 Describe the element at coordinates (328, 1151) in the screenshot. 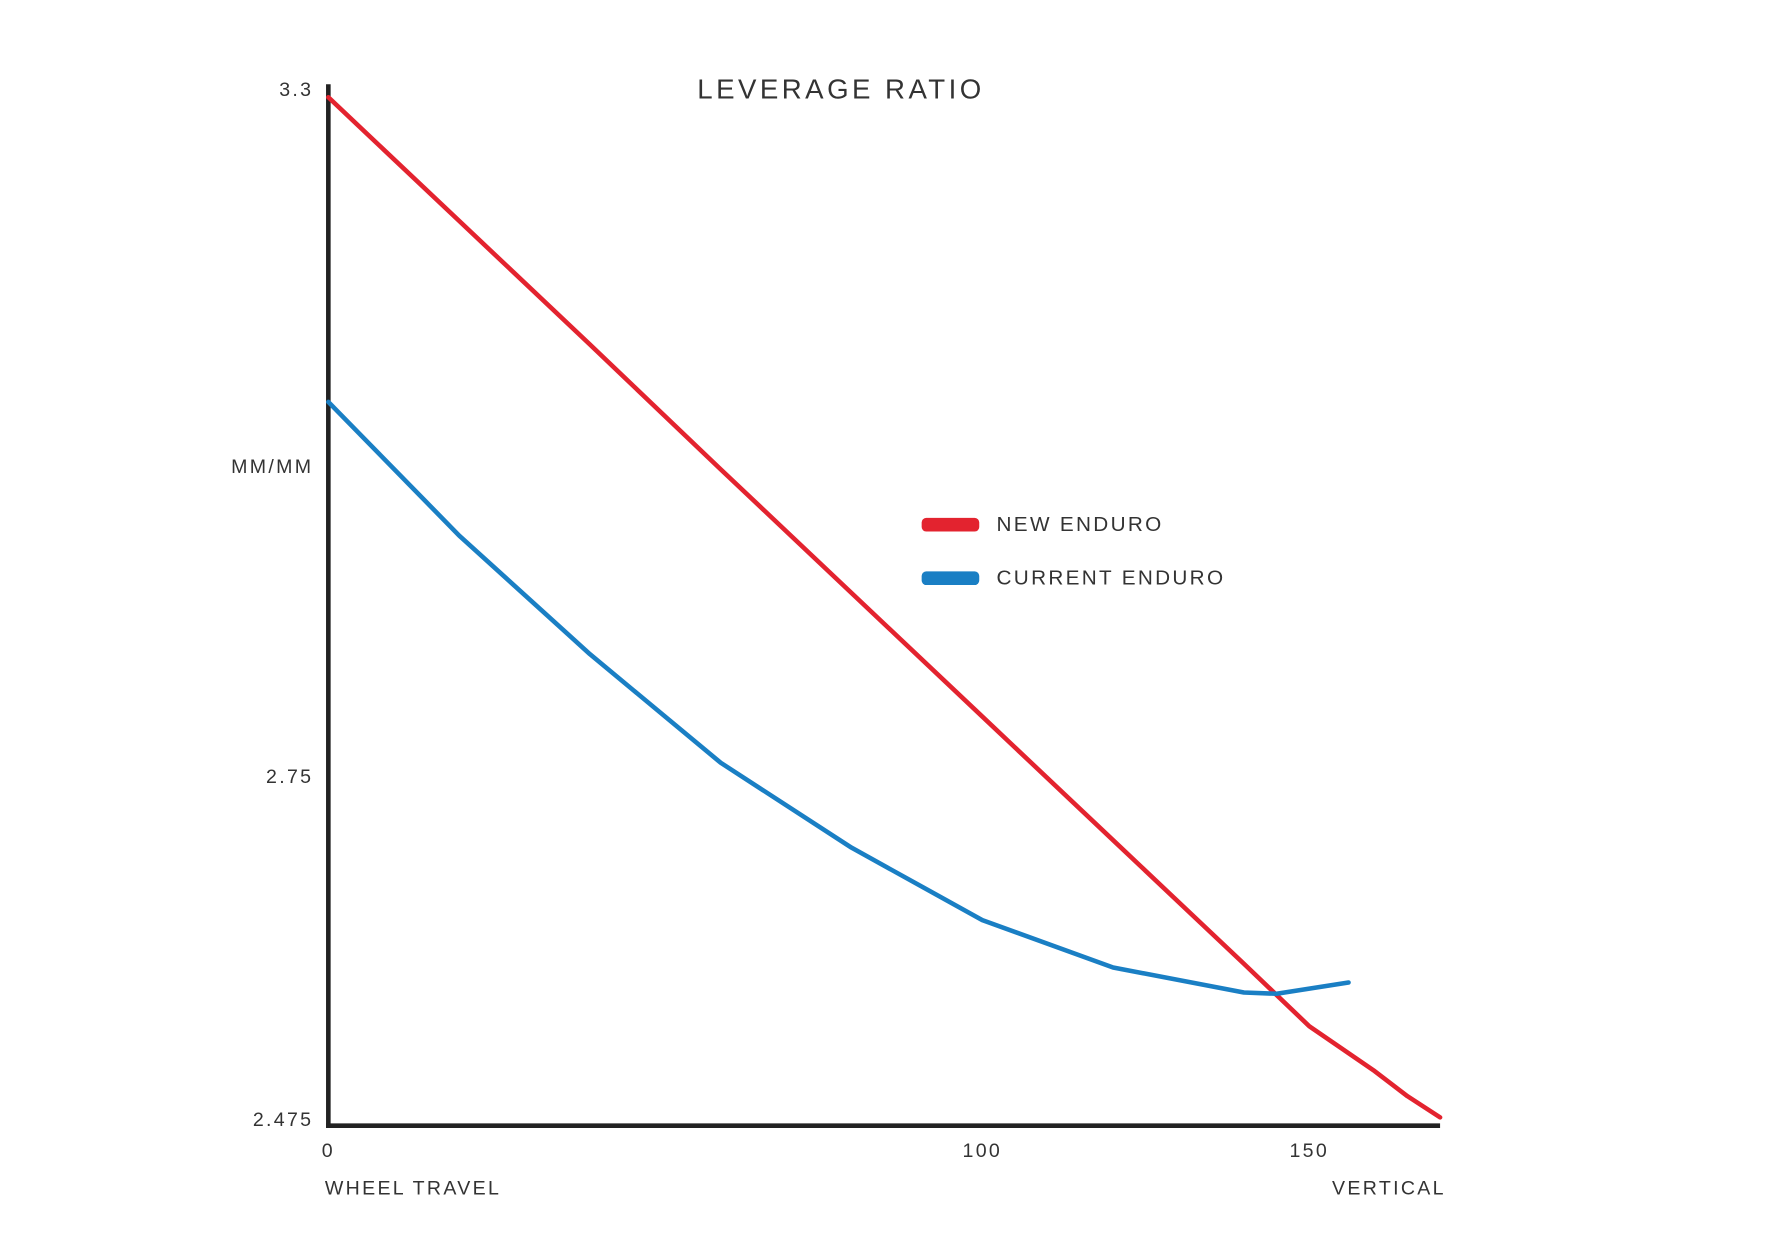

I see `x-tick-label: 0` at that location.